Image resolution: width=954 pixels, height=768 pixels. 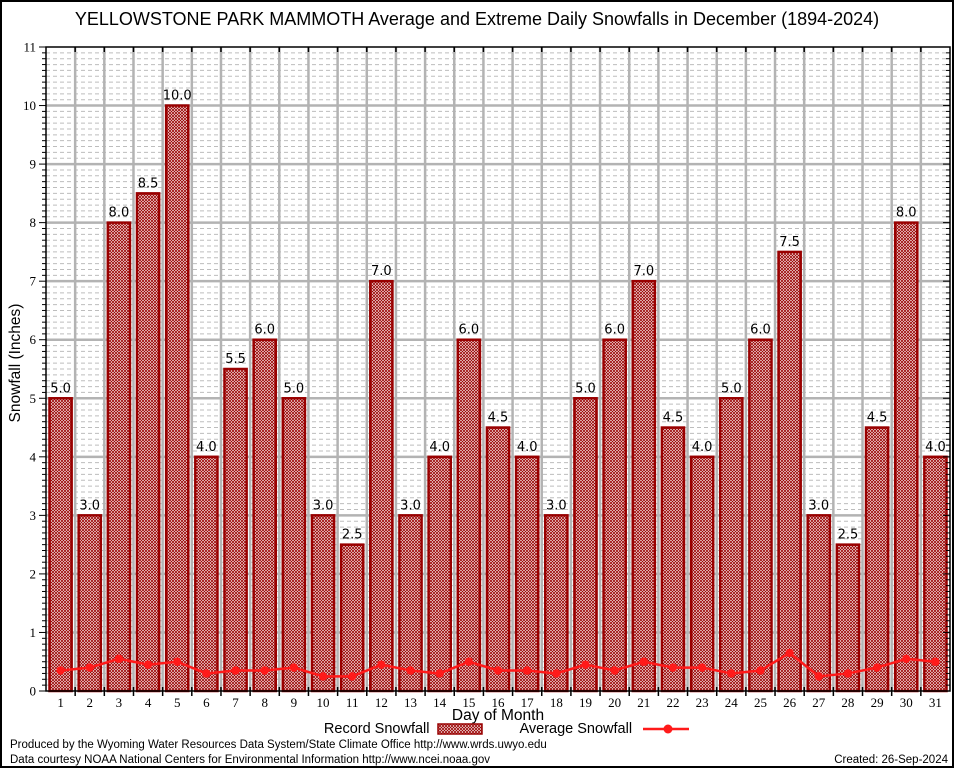 I want to click on svg-text: 24, so click(x=732, y=702).